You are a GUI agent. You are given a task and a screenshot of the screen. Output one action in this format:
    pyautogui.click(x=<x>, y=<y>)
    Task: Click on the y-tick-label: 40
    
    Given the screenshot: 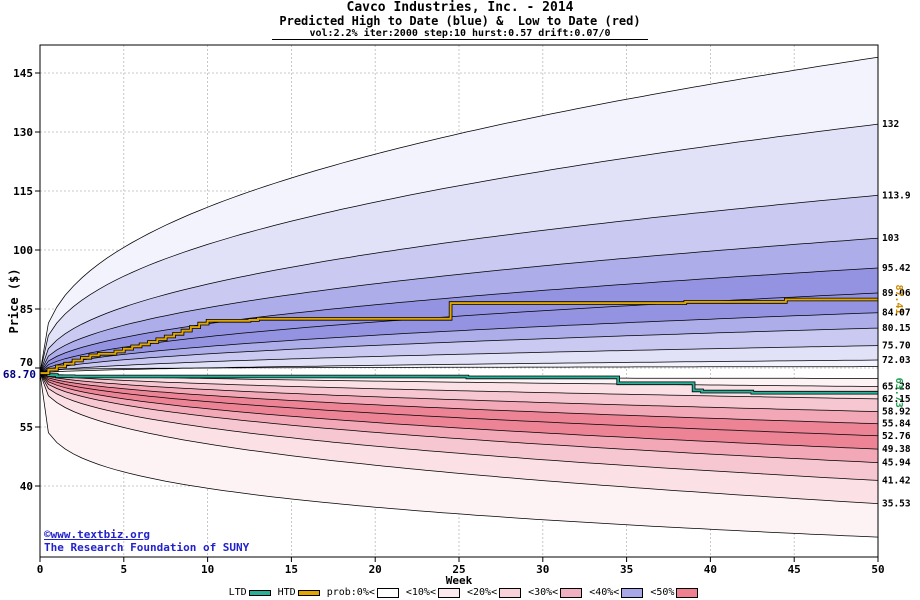 What is the action you would take?
    pyautogui.click(x=26, y=486)
    